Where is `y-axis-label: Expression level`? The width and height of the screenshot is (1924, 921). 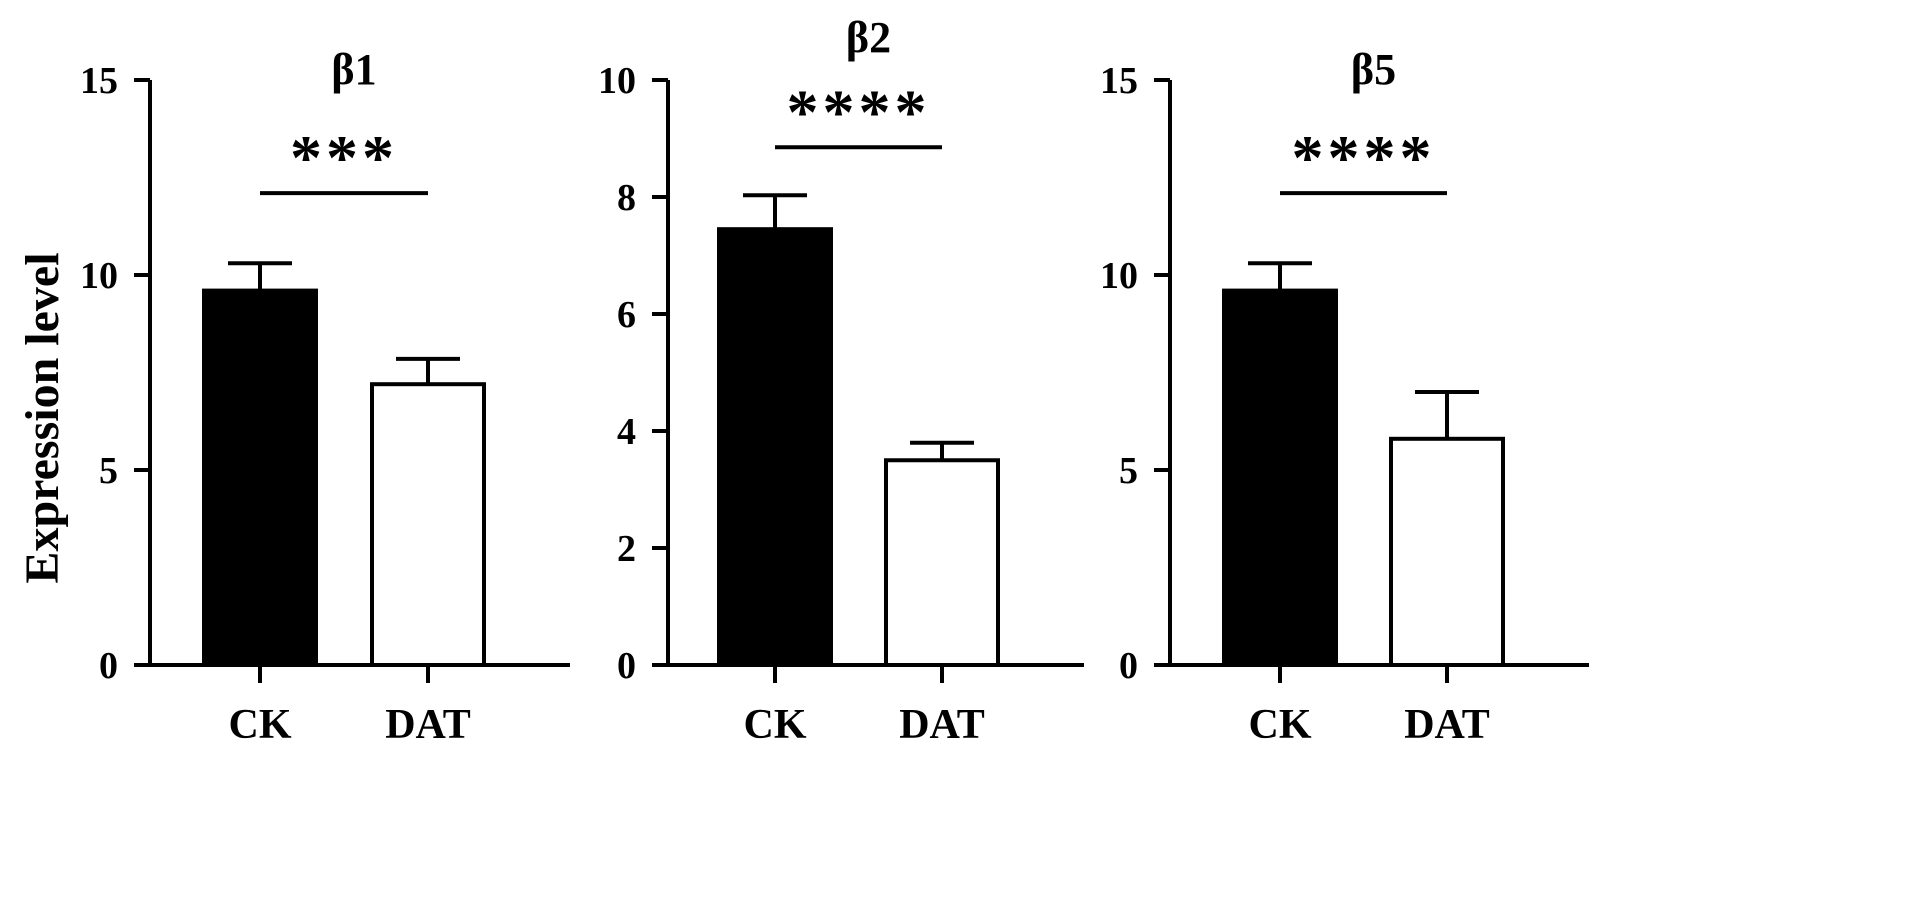
y-axis-label: Expression level is located at coordinates (42, 417).